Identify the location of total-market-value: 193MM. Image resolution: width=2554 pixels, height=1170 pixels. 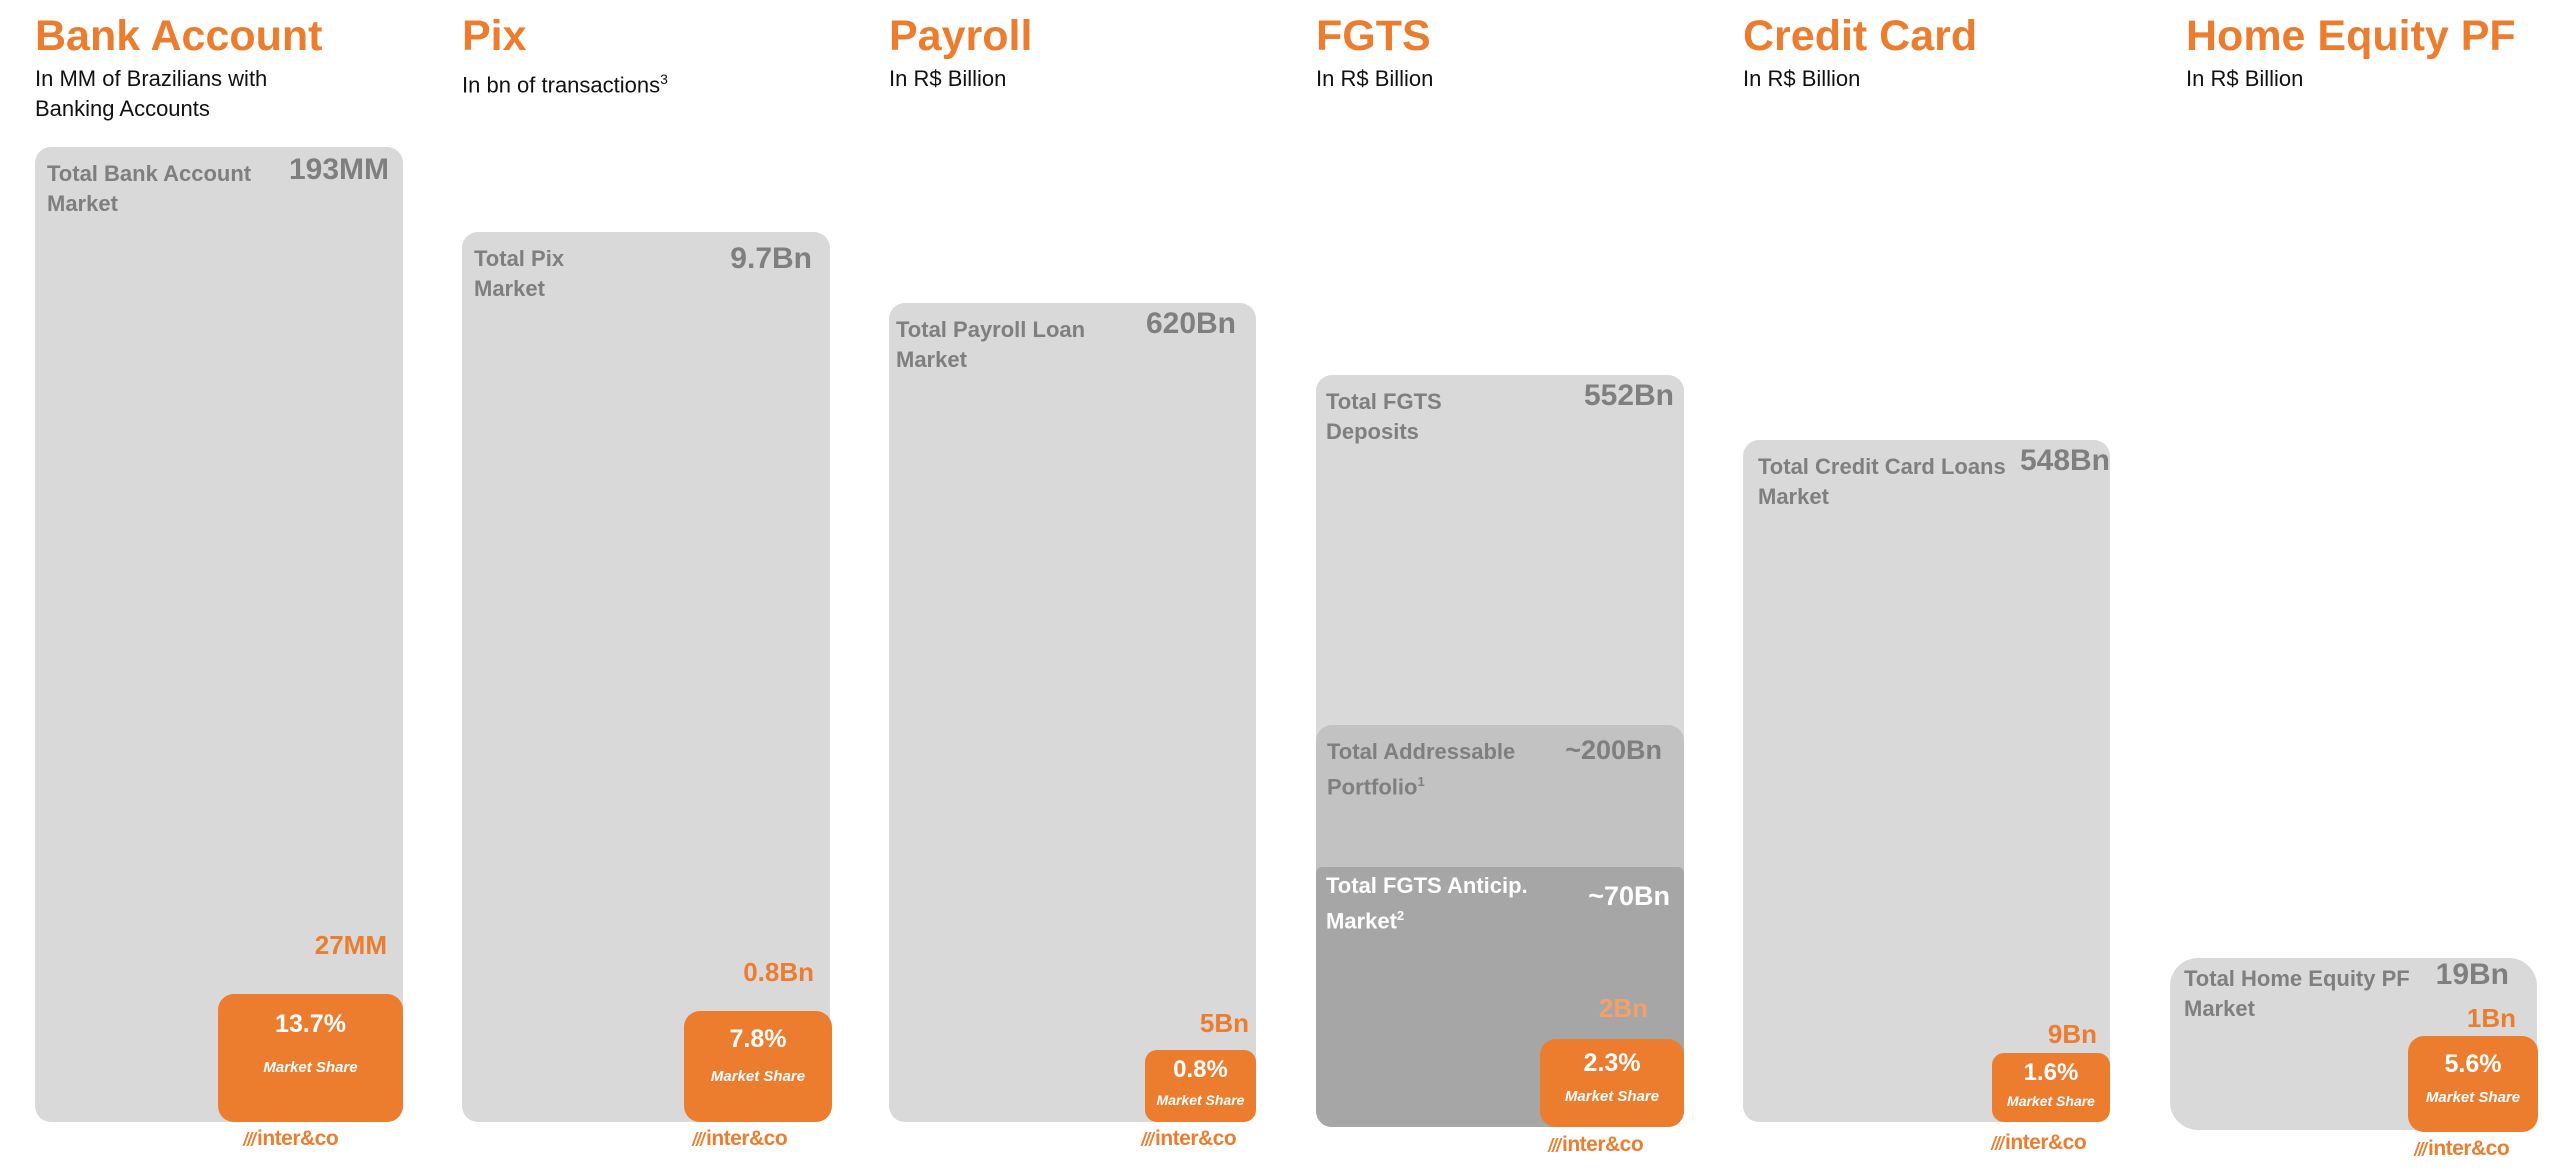
(338, 169).